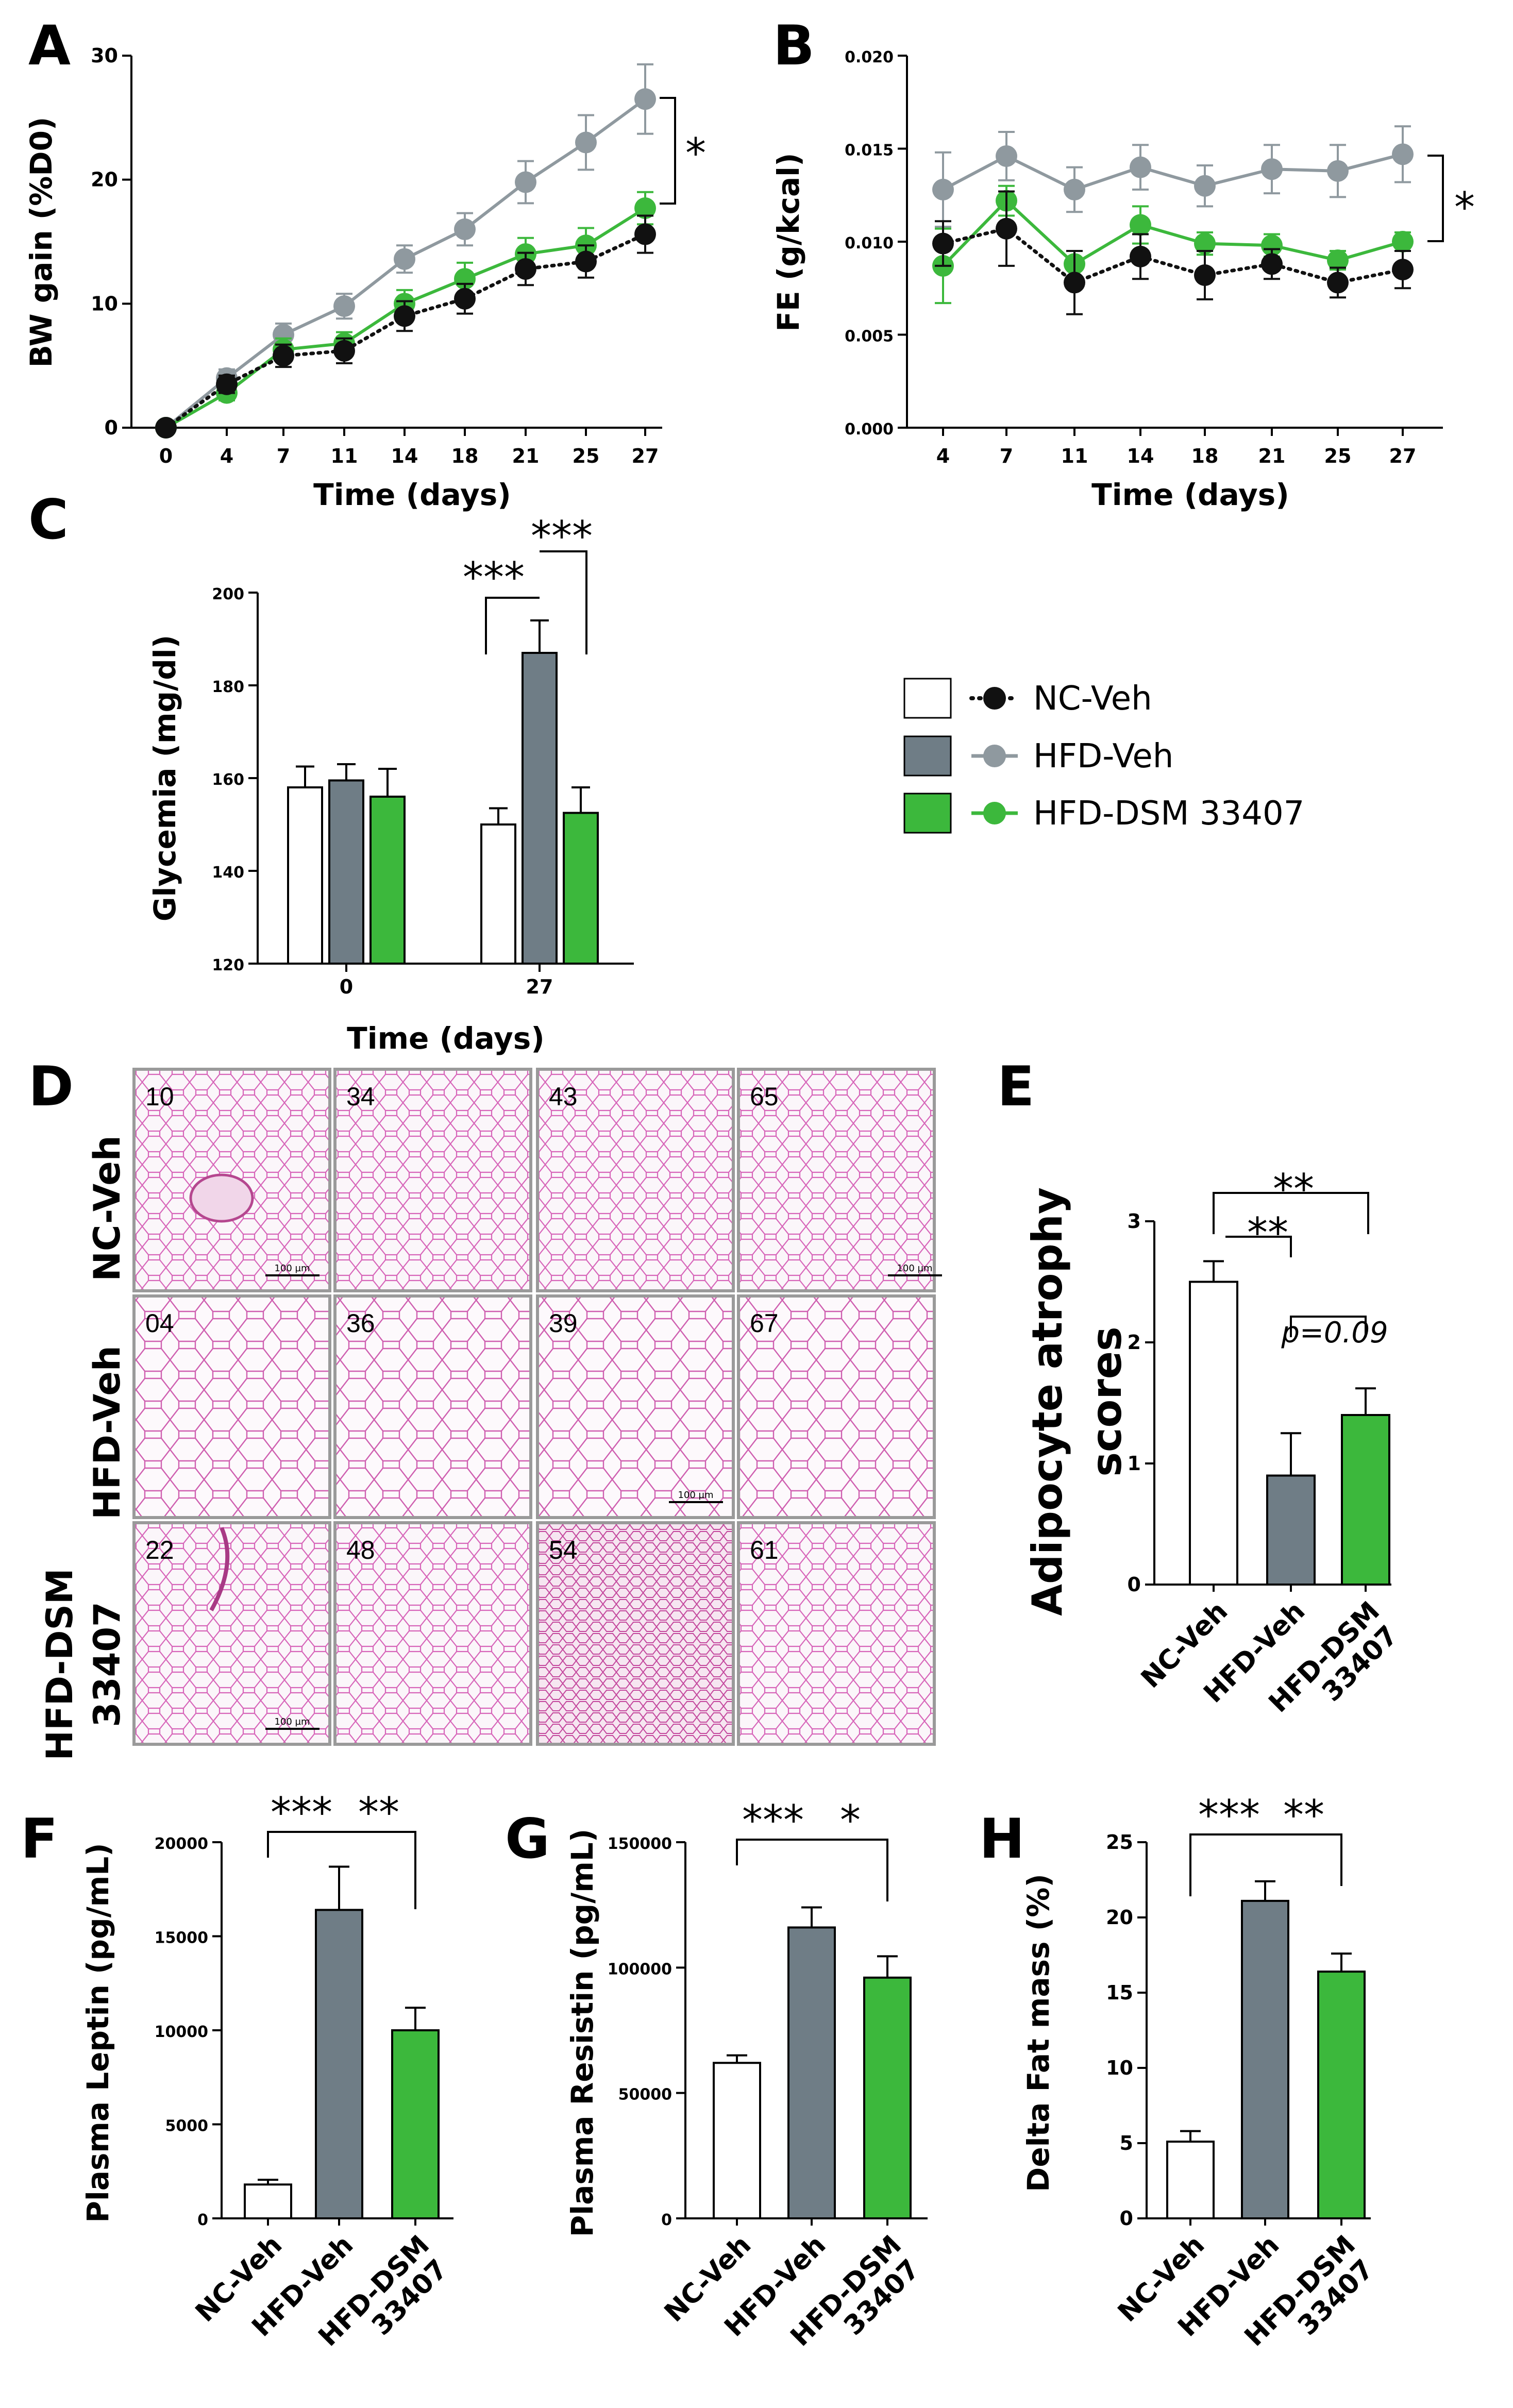  I want to click on histology-sample-id: 54, so click(563, 1550).